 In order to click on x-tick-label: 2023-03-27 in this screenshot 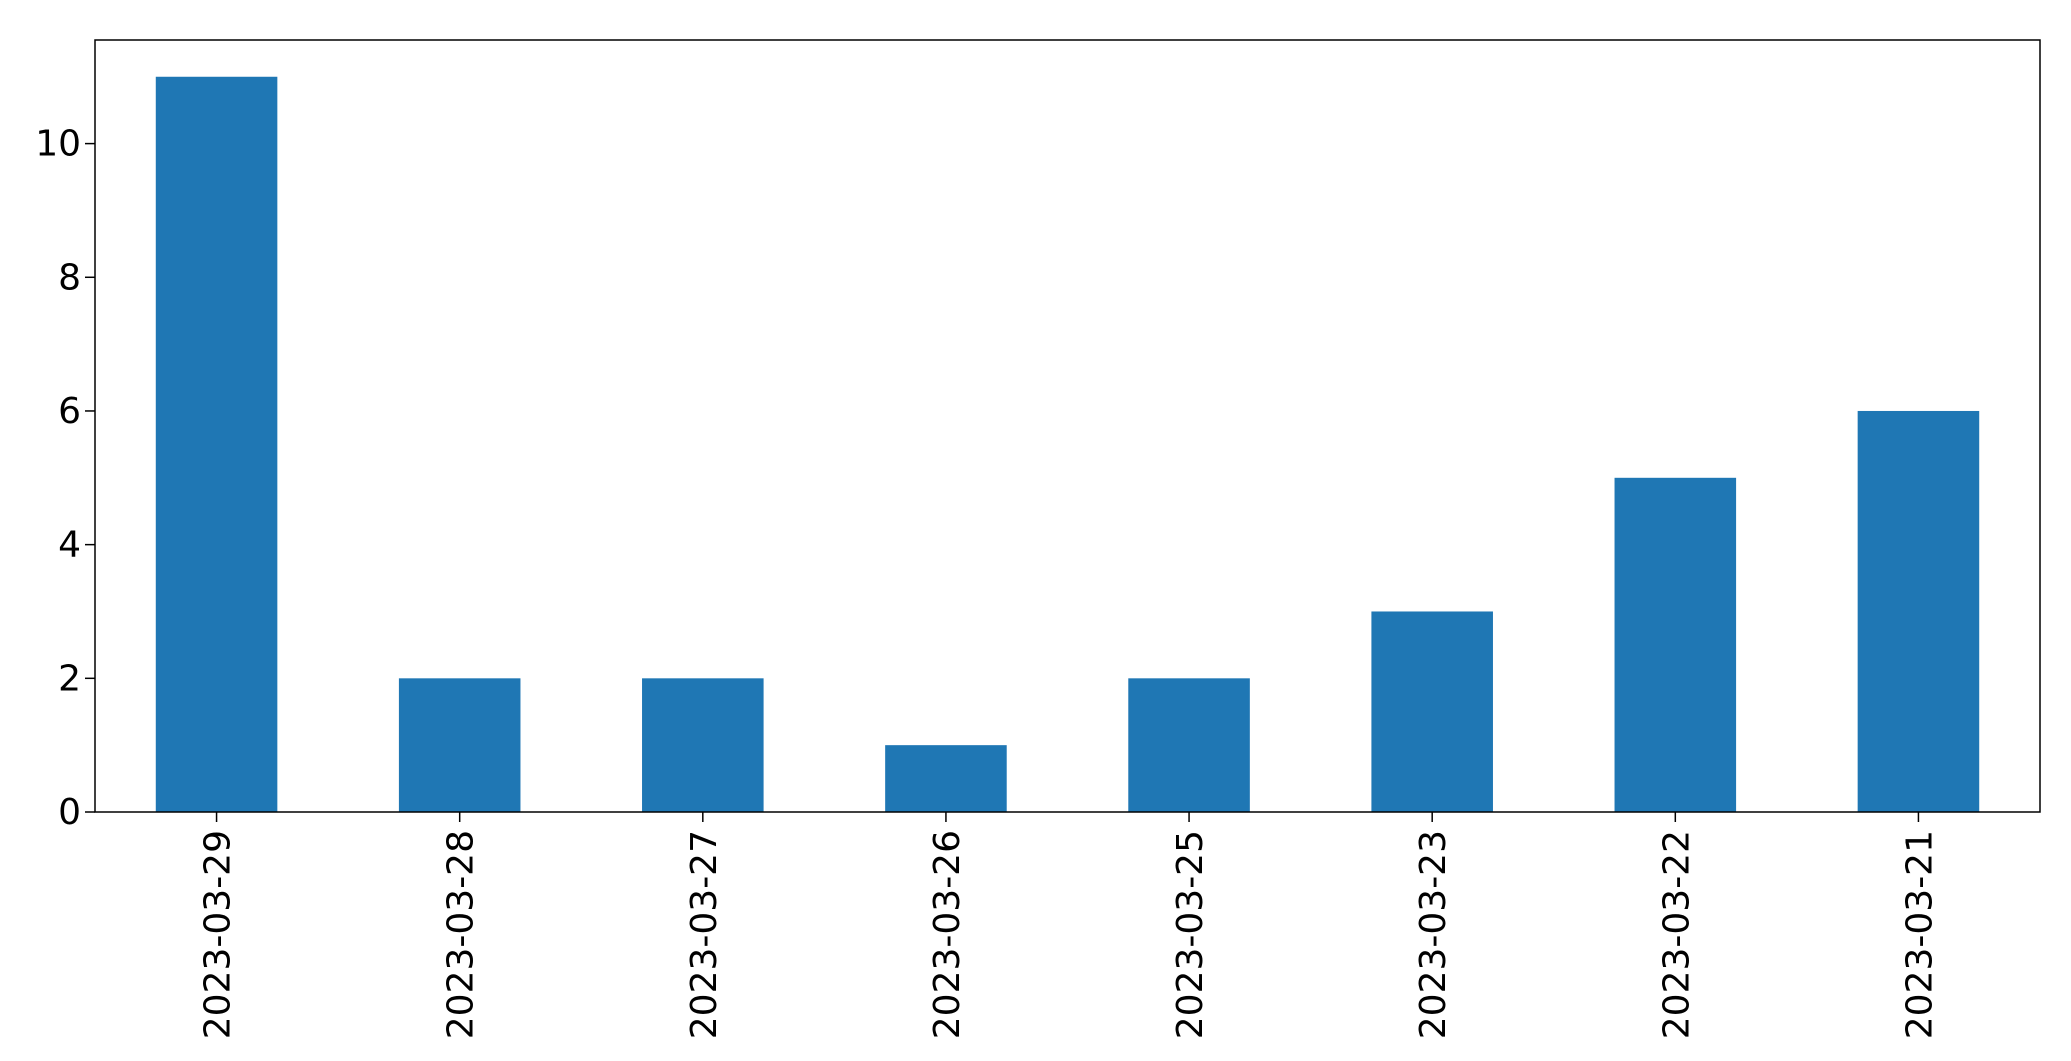, I will do `click(704, 934)`.